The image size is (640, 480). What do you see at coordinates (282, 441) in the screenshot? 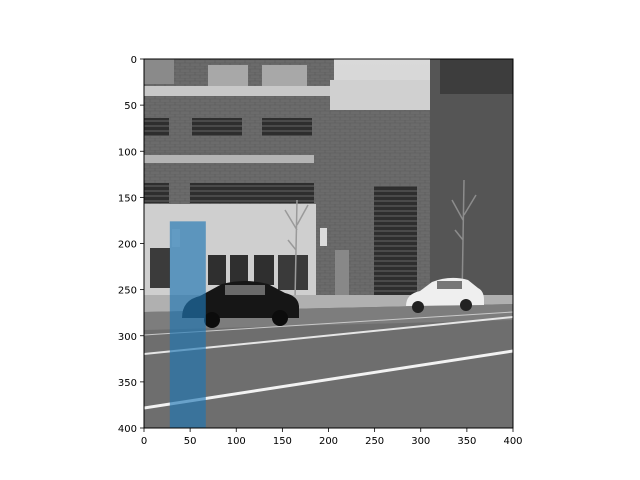
I see `x-tick-label: 150` at bounding box center [282, 441].